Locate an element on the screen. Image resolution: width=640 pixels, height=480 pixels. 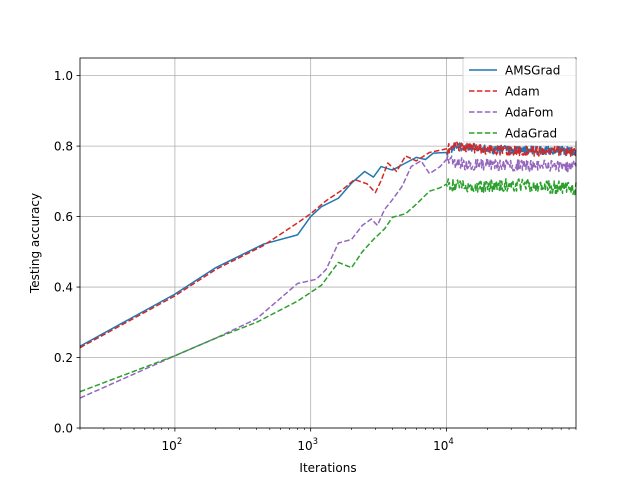
y-tick-label: 0.6 is located at coordinates (63, 217).